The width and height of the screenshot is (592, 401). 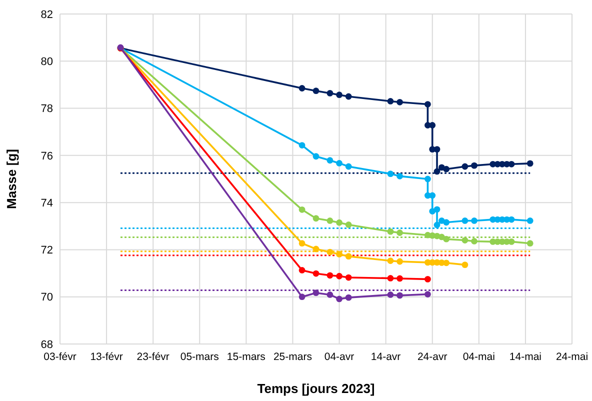 I want to click on y-tick-label: 82, so click(x=46, y=14).